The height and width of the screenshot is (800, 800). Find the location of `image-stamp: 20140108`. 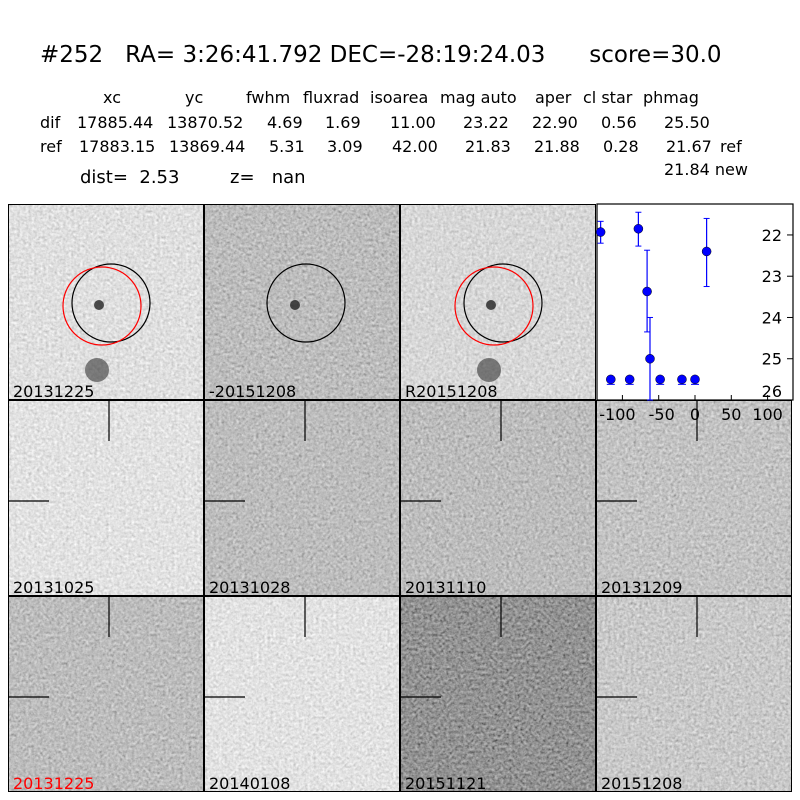

image-stamp: 20140108 is located at coordinates (302, 694).